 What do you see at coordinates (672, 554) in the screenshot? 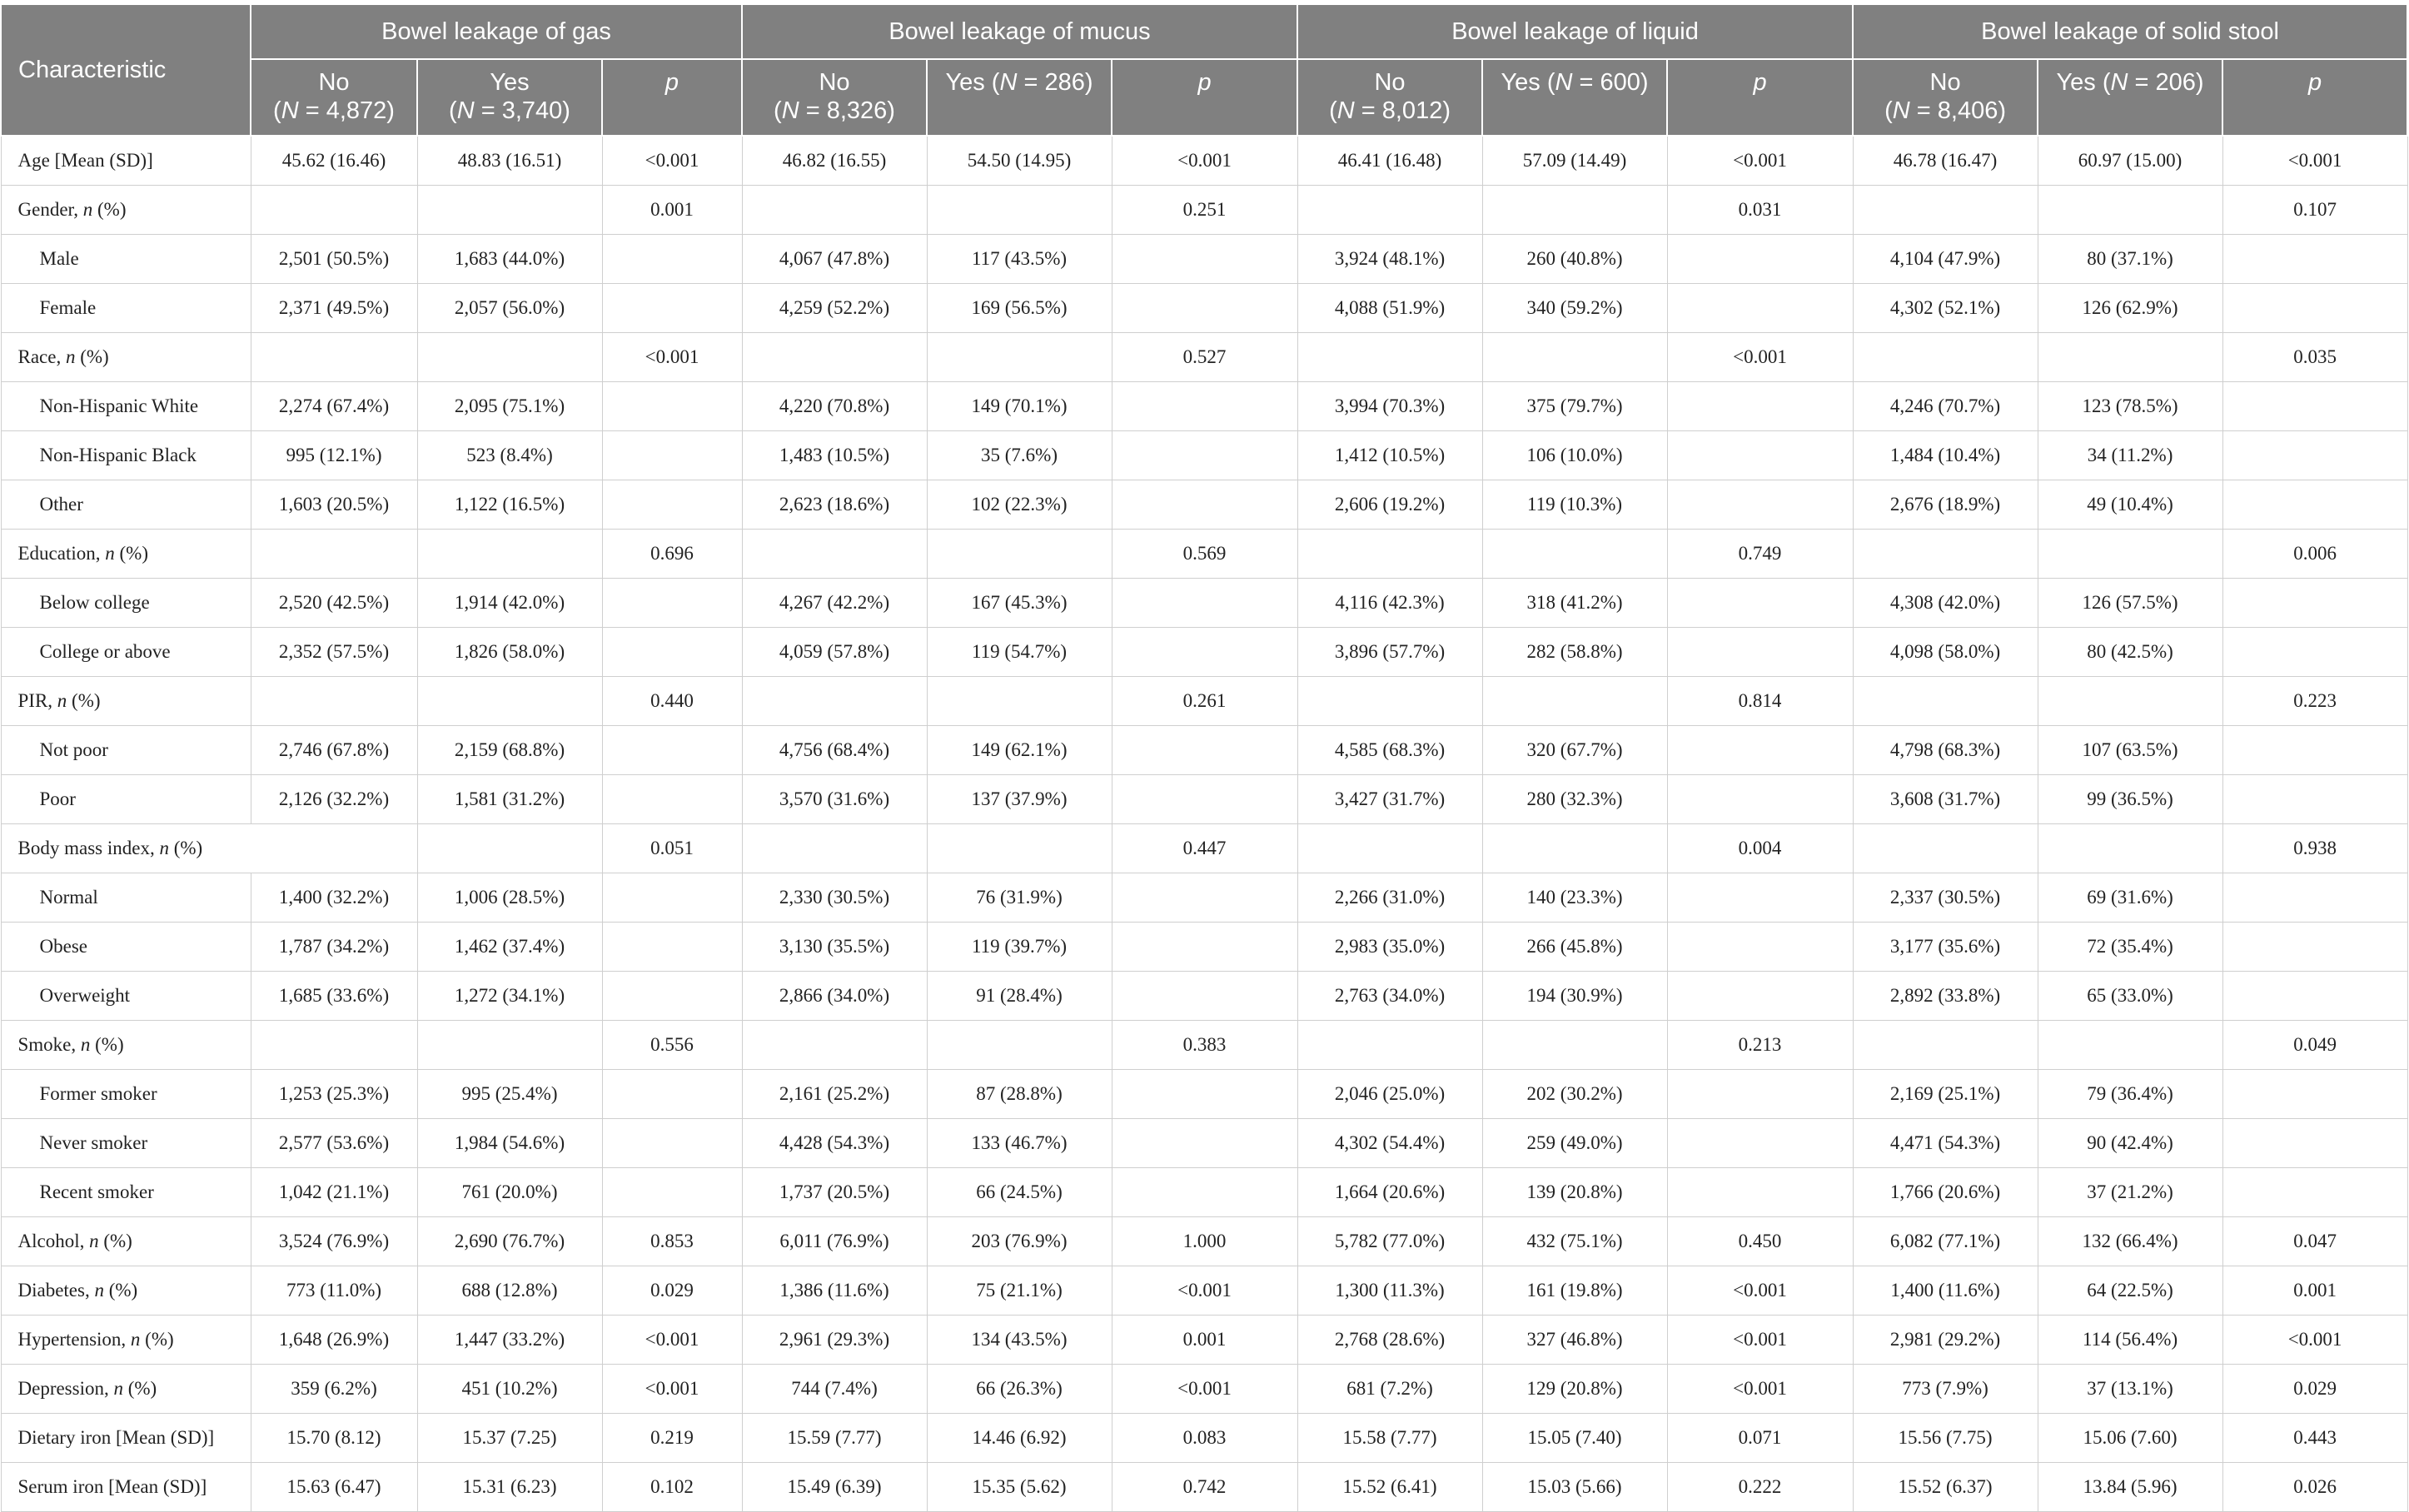
I see `table-cell: 0.696` at bounding box center [672, 554].